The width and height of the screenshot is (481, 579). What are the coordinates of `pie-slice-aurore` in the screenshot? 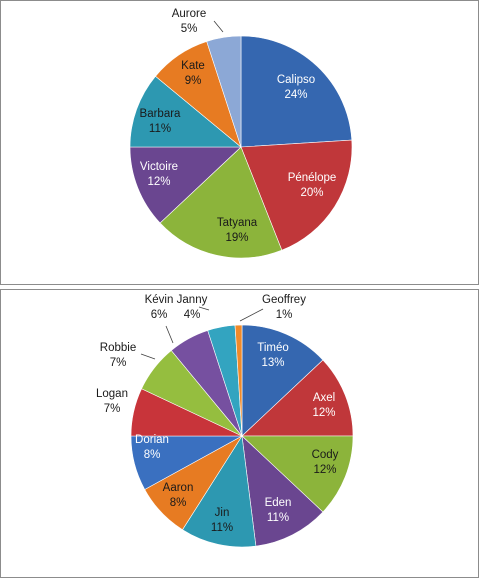 It's located at (224, 91).